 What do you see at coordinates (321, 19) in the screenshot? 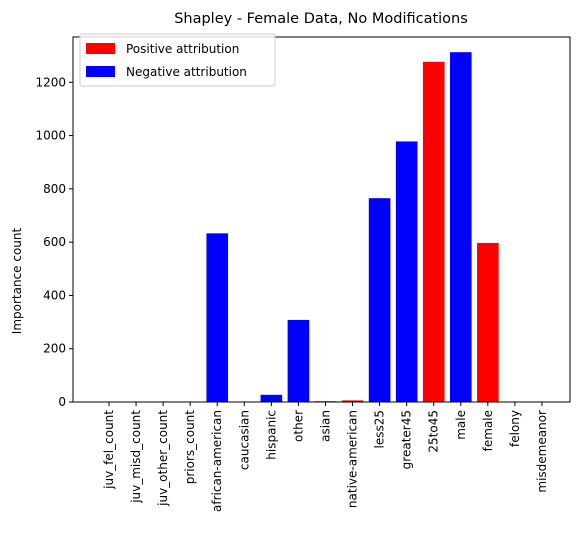
I see `chart-title: Shapley - Female Data, No Modifications` at bounding box center [321, 19].